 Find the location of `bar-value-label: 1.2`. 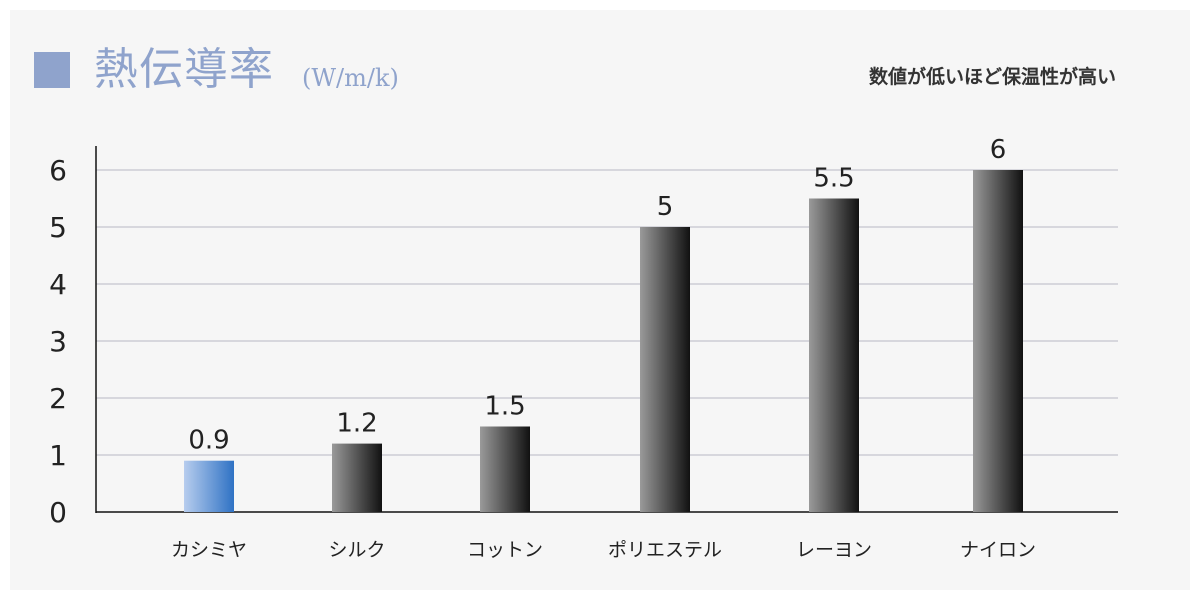

bar-value-label: 1.2 is located at coordinates (356, 424).